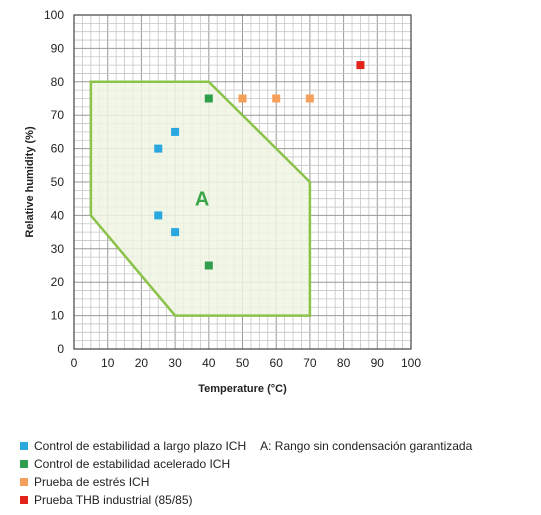 The height and width of the screenshot is (515, 541). What do you see at coordinates (92, 482) in the screenshot?
I see `legend-label: Prueba de estrés ICH` at bounding box center [92, 482].